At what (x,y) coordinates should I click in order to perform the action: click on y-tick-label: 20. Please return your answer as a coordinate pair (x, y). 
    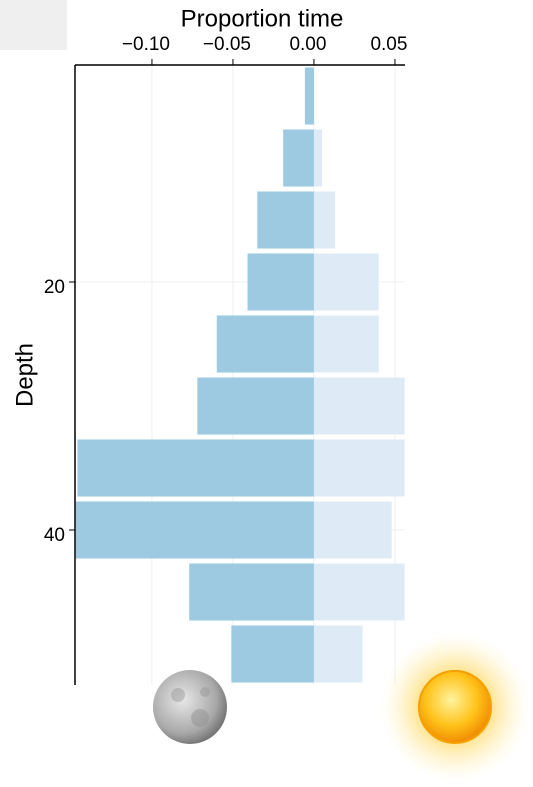
    Looking at the image, I should click on (54, 287).